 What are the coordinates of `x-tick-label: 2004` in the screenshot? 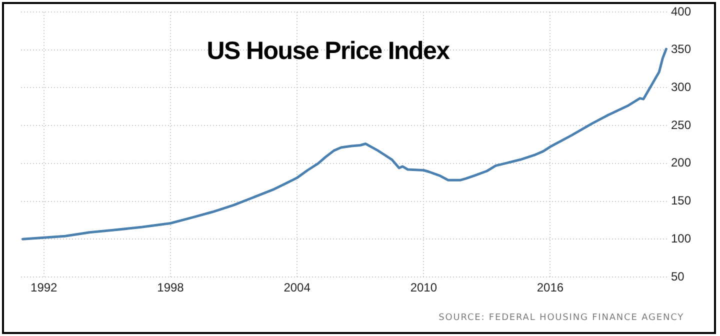 It's located at (297, 287).